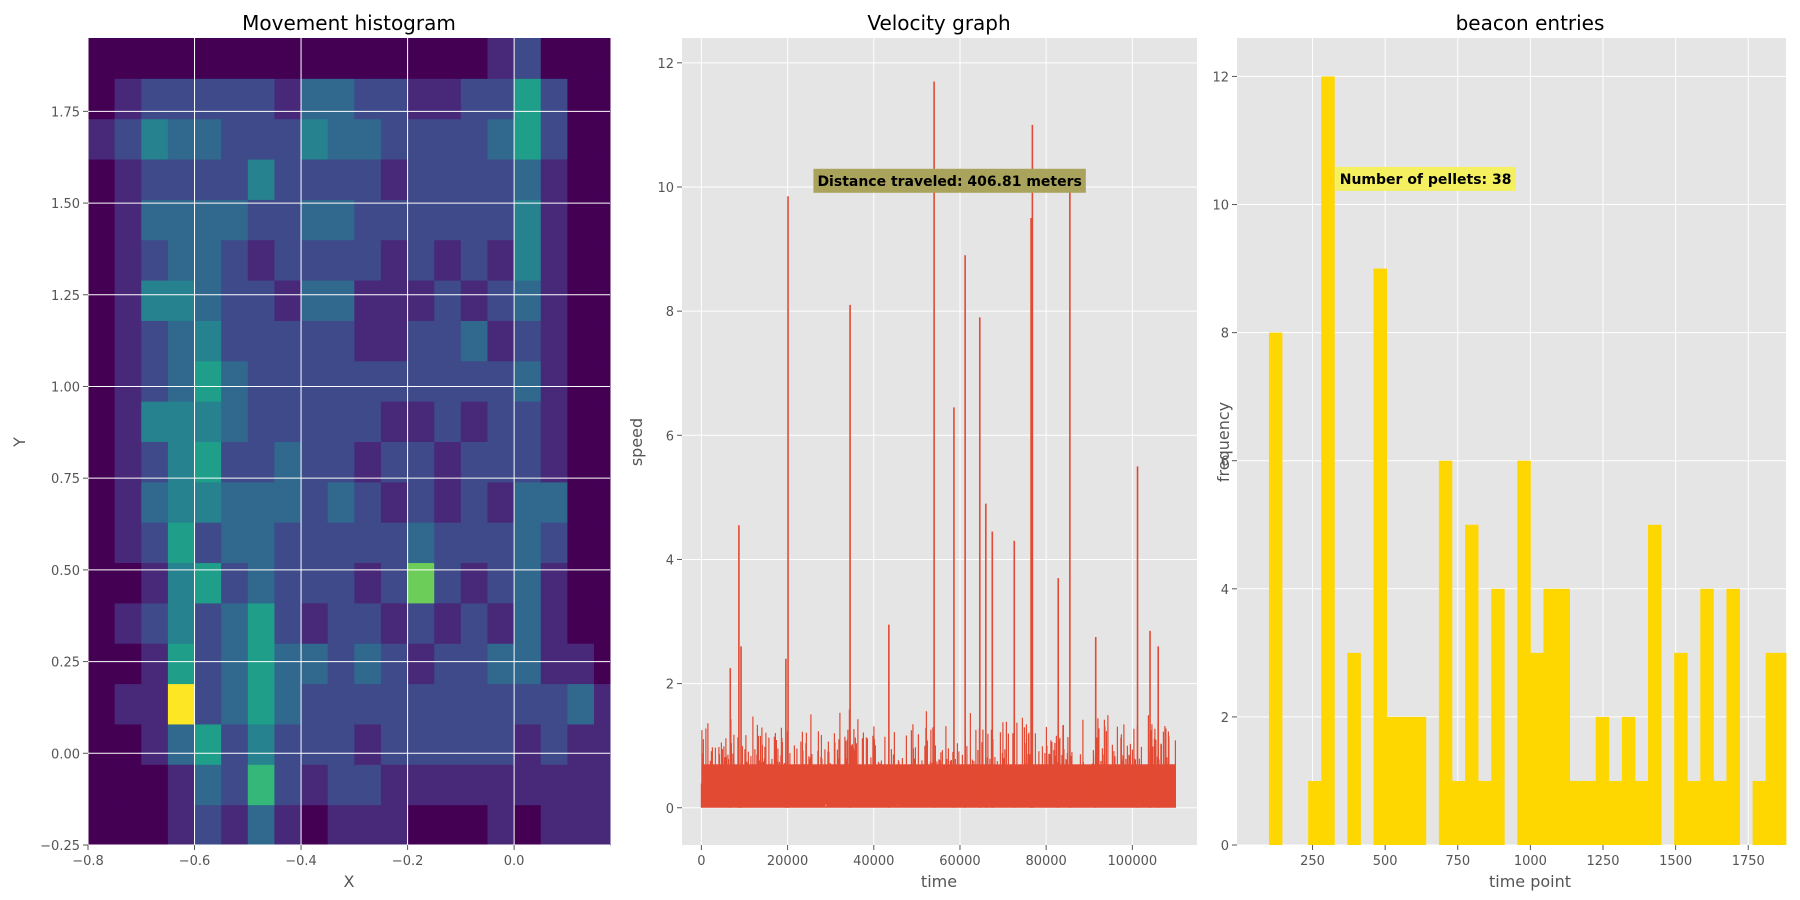  I want to click on velocity-ytick-label: 10, so click(665, 188).